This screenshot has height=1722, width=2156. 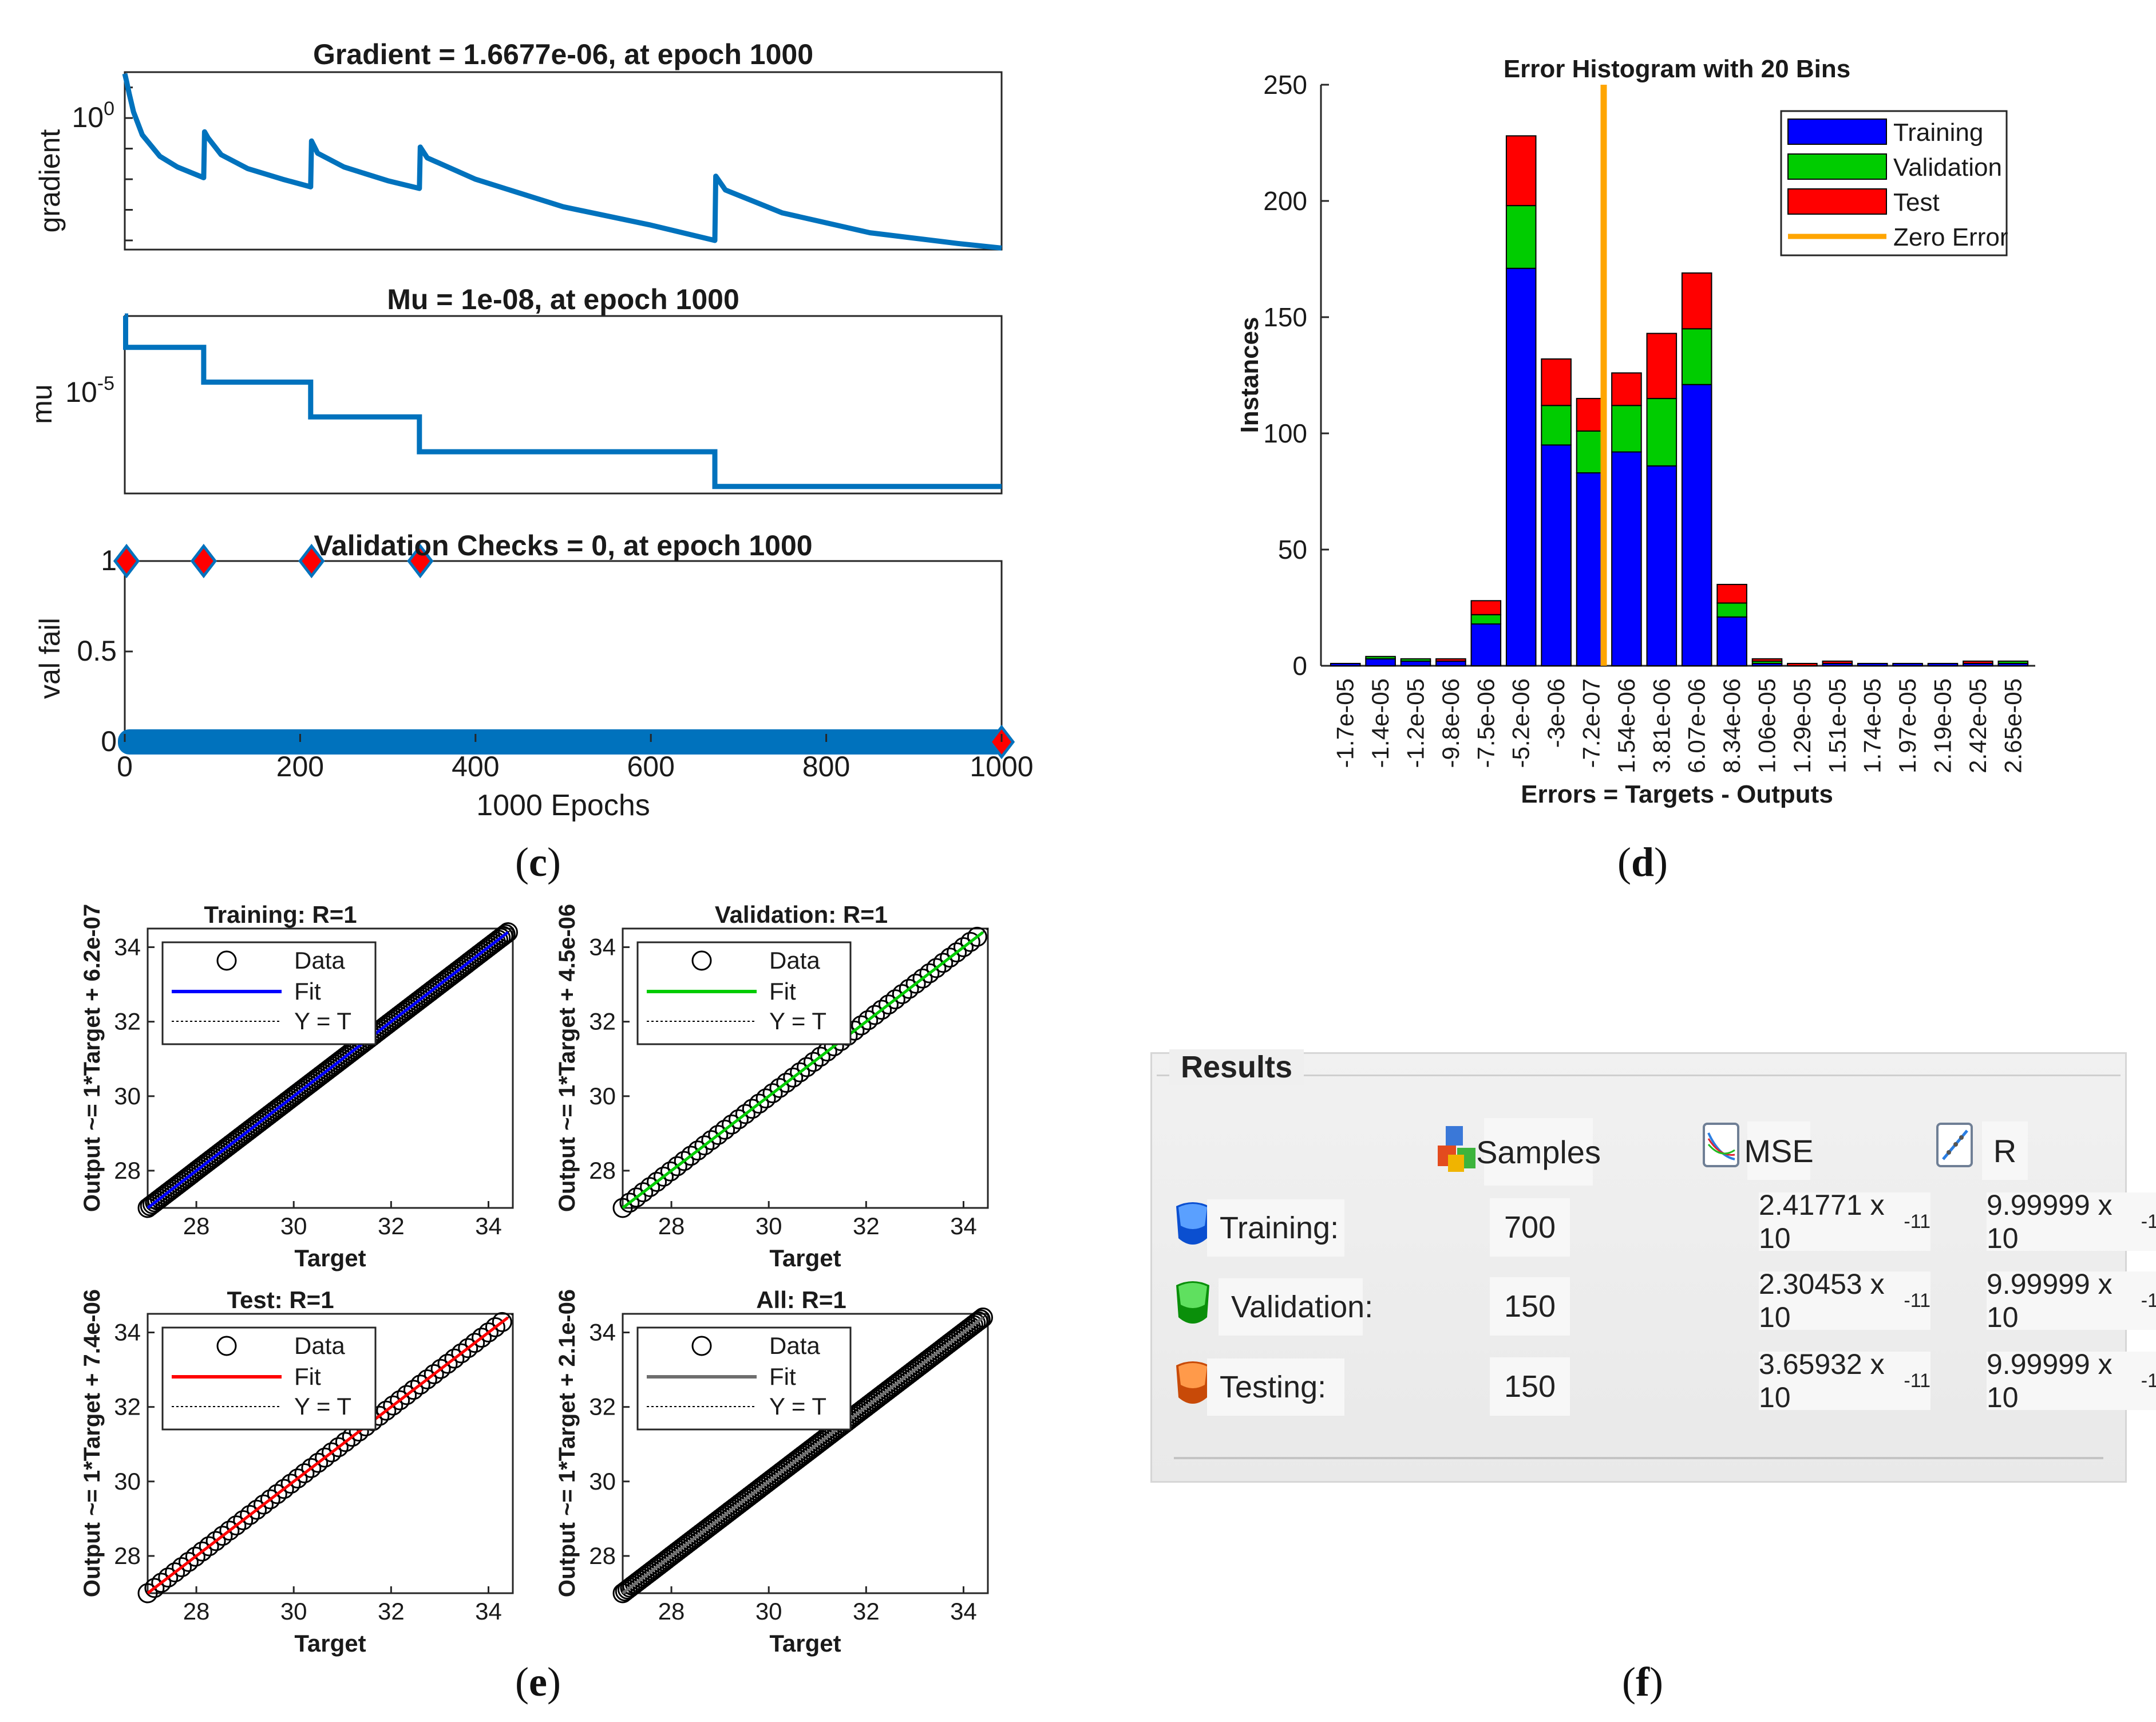 I want to click on panel-c-label: (c), so click(x=538, y=862).